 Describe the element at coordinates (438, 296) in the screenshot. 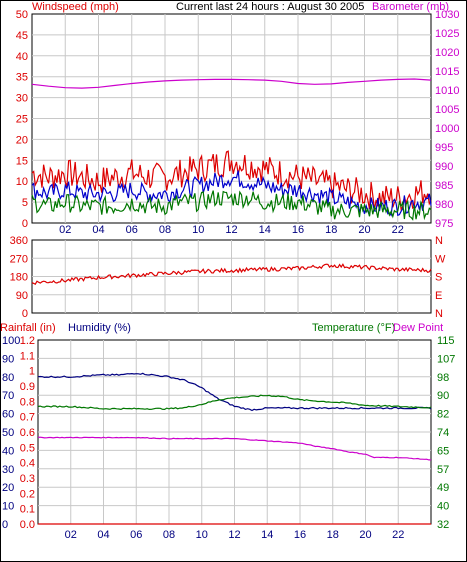

I see `compass-label: E` at that location.